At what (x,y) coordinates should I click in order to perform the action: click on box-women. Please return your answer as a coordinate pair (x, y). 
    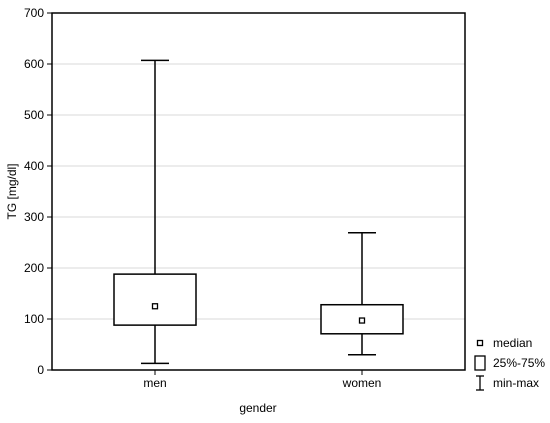
    Looking at the image, I should click on (362, 294).